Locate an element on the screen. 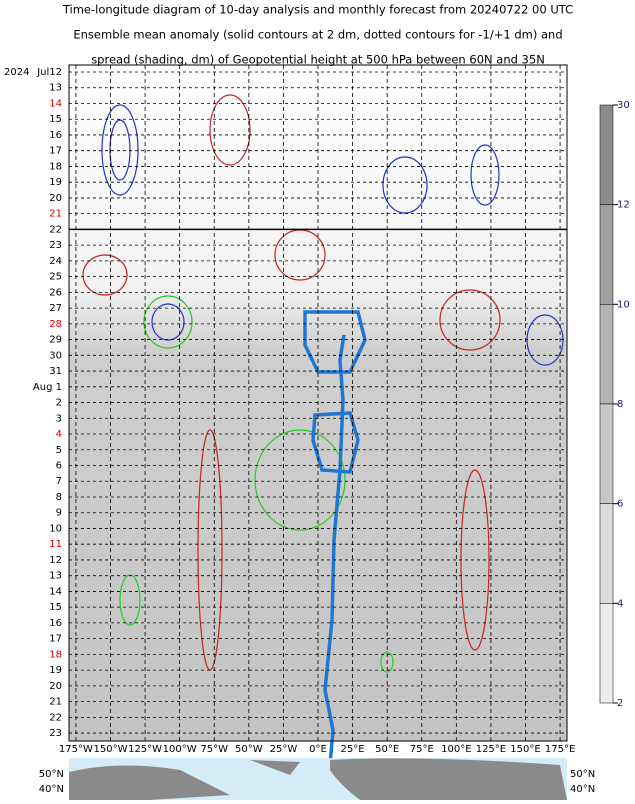 The image size is (635, 804). x-tick-label: 125°W is located at coordinates (145, 749).